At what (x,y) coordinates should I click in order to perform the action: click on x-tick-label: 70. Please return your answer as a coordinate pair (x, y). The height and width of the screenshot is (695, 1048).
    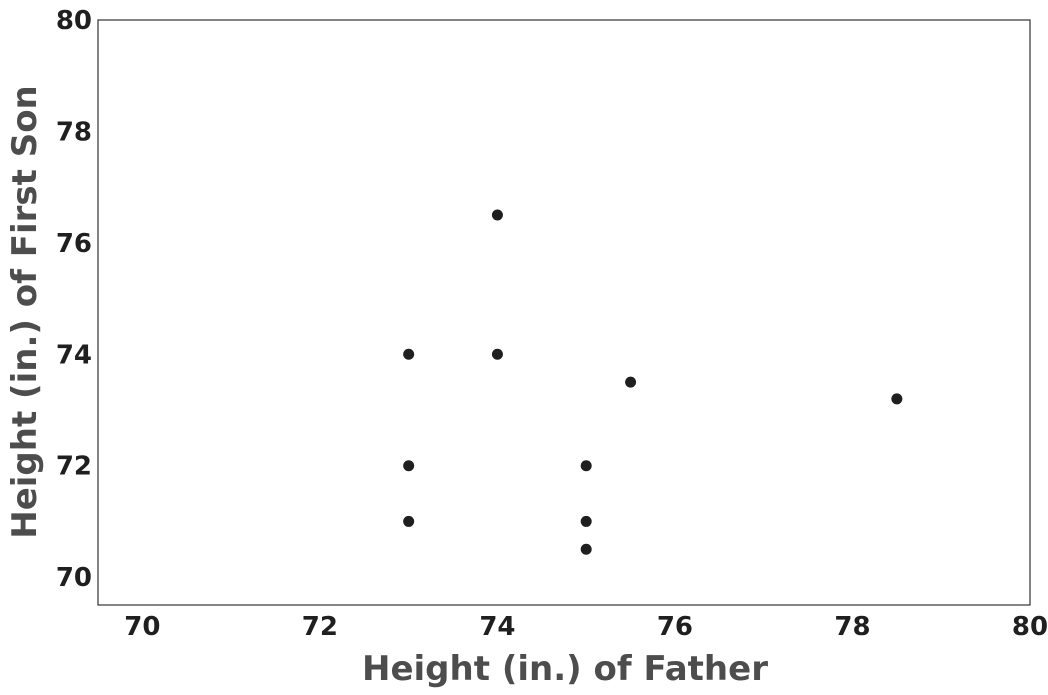
    Looking at the image, I should click on (142, 627).